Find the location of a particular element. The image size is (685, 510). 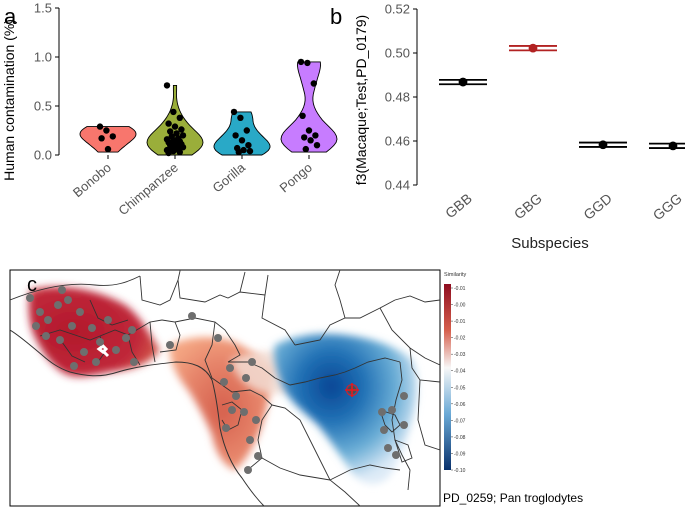

panel-b-y-axis-title: f3(Macaque;Test,PD_0179) is located at coordinates (361, 100).